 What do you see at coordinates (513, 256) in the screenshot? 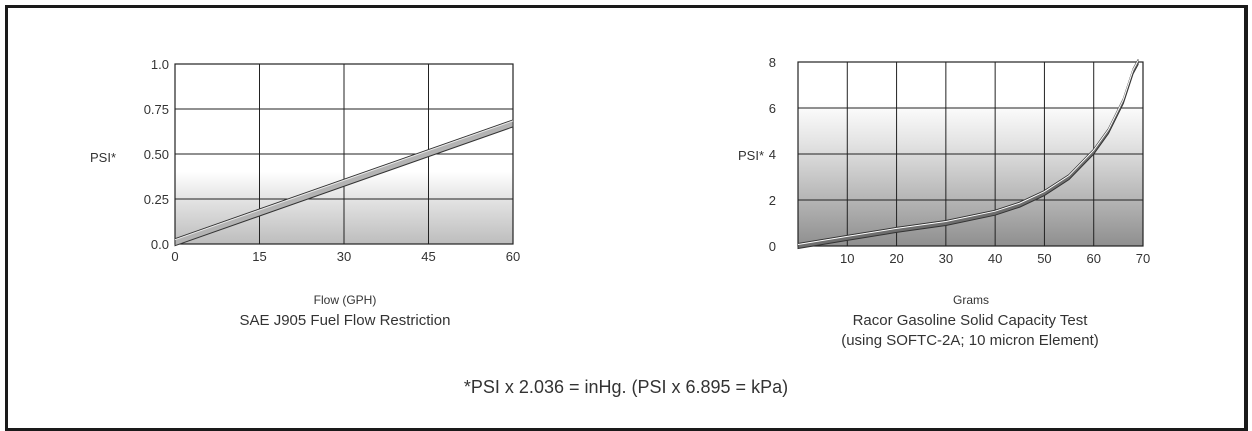
I see `chart1-x-tick-label: 60` at bounding box center [513, 256].